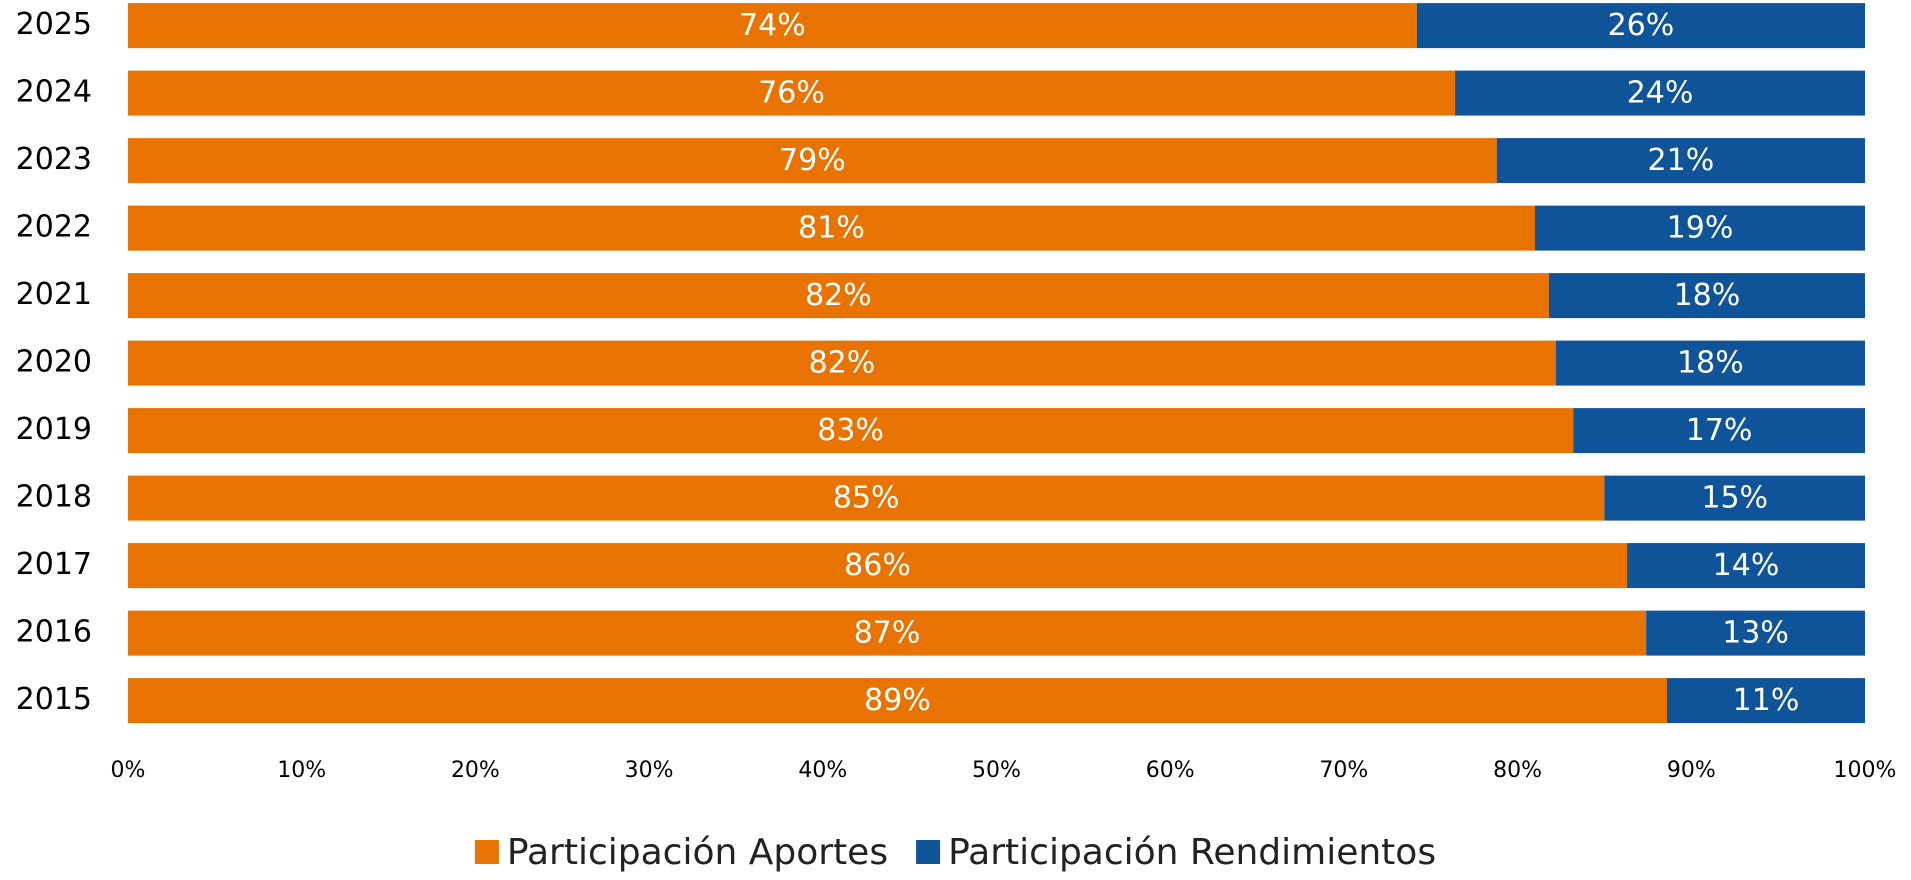  I want to click on y-tick-label: 2017, so click(54, 564).